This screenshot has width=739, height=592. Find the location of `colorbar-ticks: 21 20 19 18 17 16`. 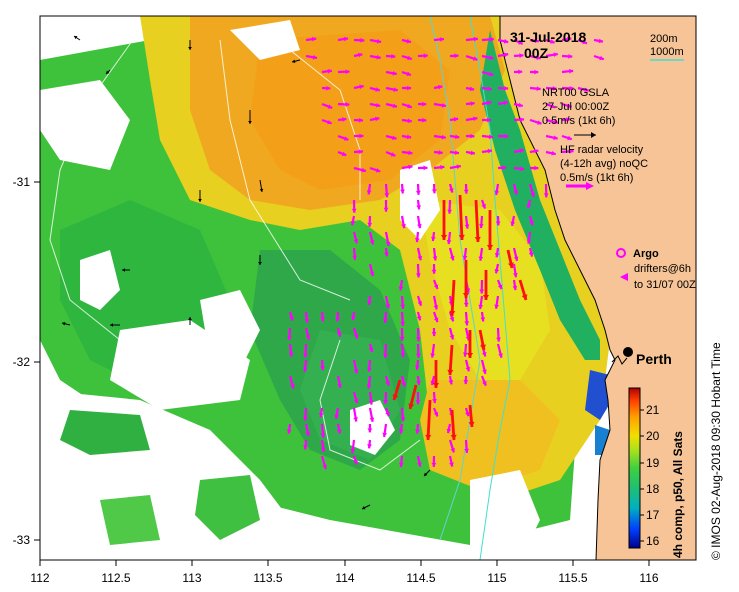

colorbar-ticks: 21 20 19 18 17 16 is located at coordinates (650, 475).